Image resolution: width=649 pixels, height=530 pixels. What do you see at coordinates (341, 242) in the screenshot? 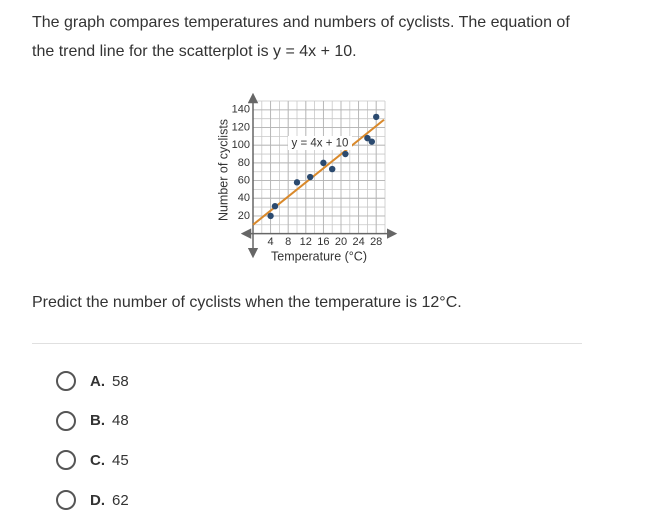
I see `x-tick-label: 20` at bounding box center [341, 242].